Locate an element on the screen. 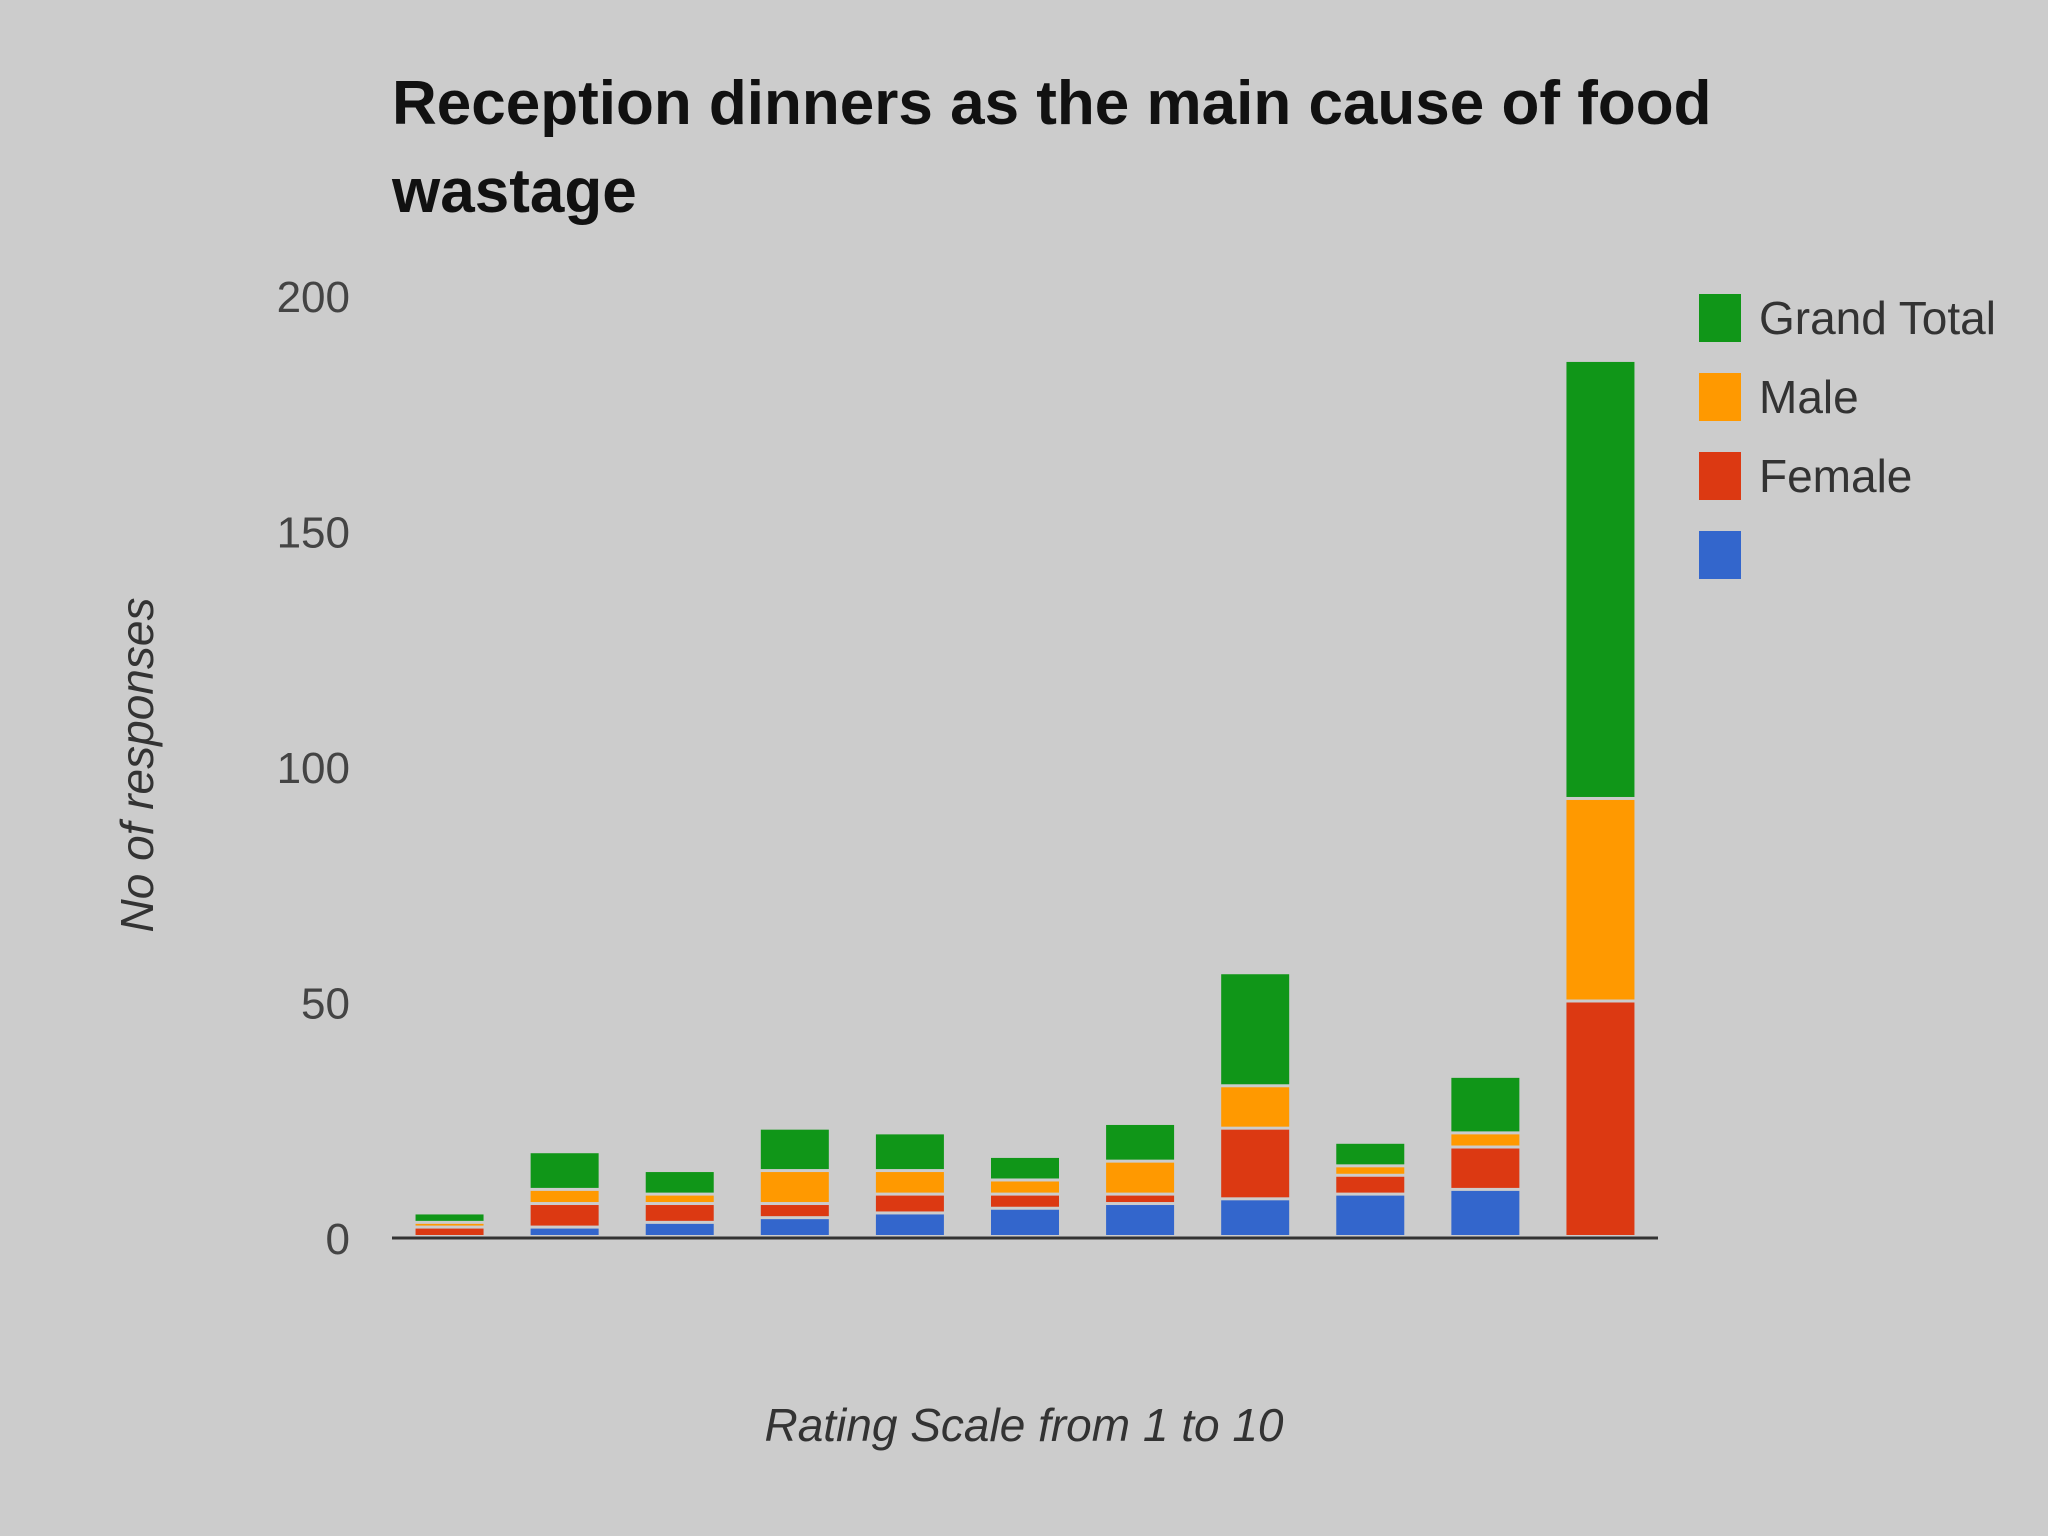 The width and height of the screenshot is (2048, 1536). y-tick-label: 0 is located at coordinates (338, 1239).